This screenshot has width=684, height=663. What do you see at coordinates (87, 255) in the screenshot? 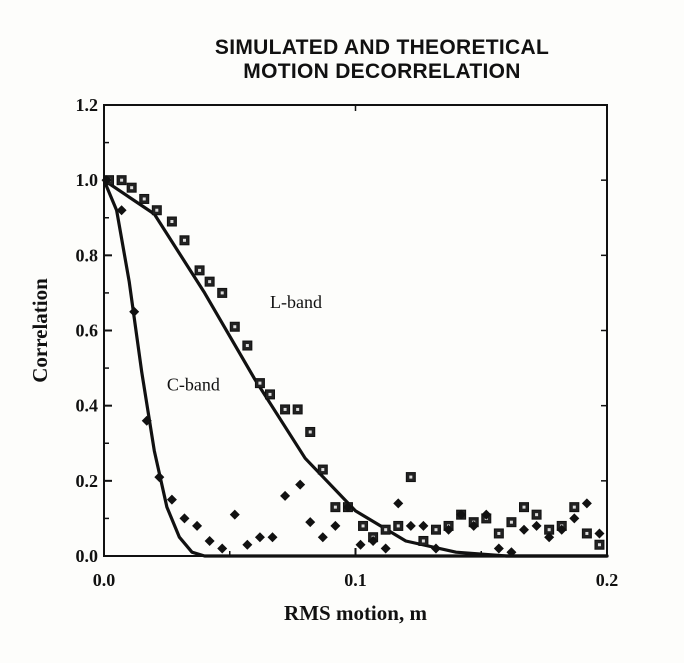
I see `y-tick-label: 0.8` at bounding box center [87, 255].